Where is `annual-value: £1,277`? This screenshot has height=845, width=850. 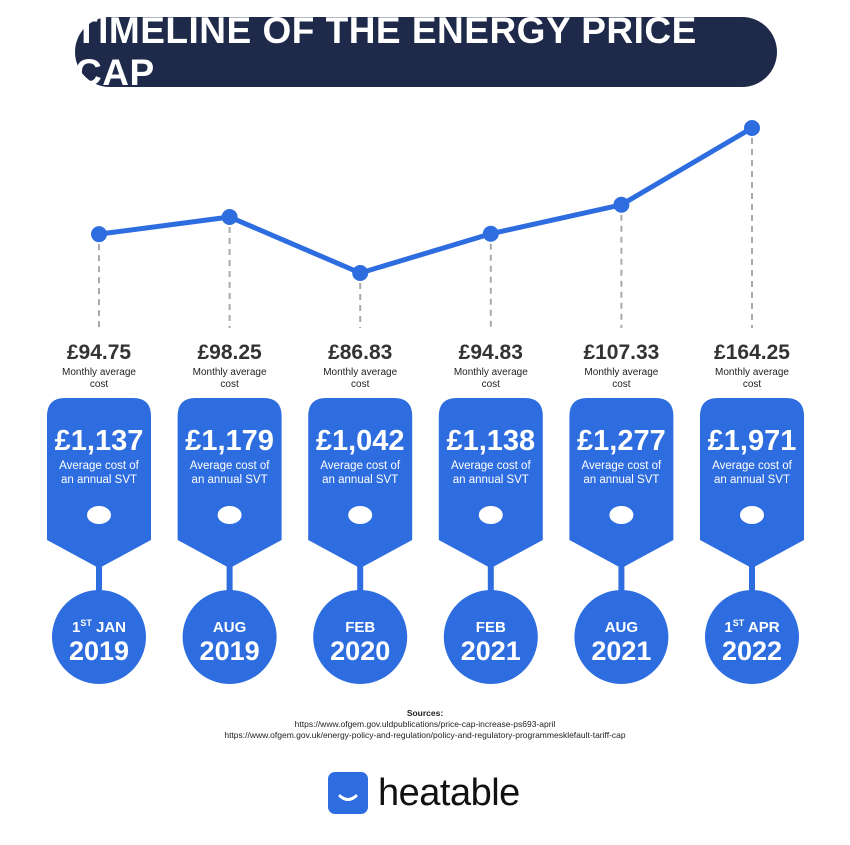 annual-value: £1,277 is located at coordinates (621, 441).